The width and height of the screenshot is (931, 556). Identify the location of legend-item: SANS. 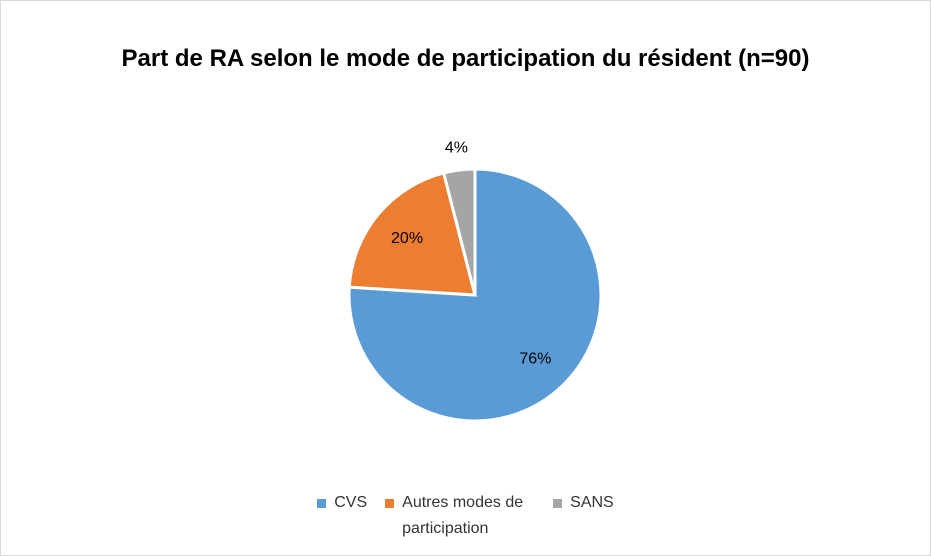
(583, 503).